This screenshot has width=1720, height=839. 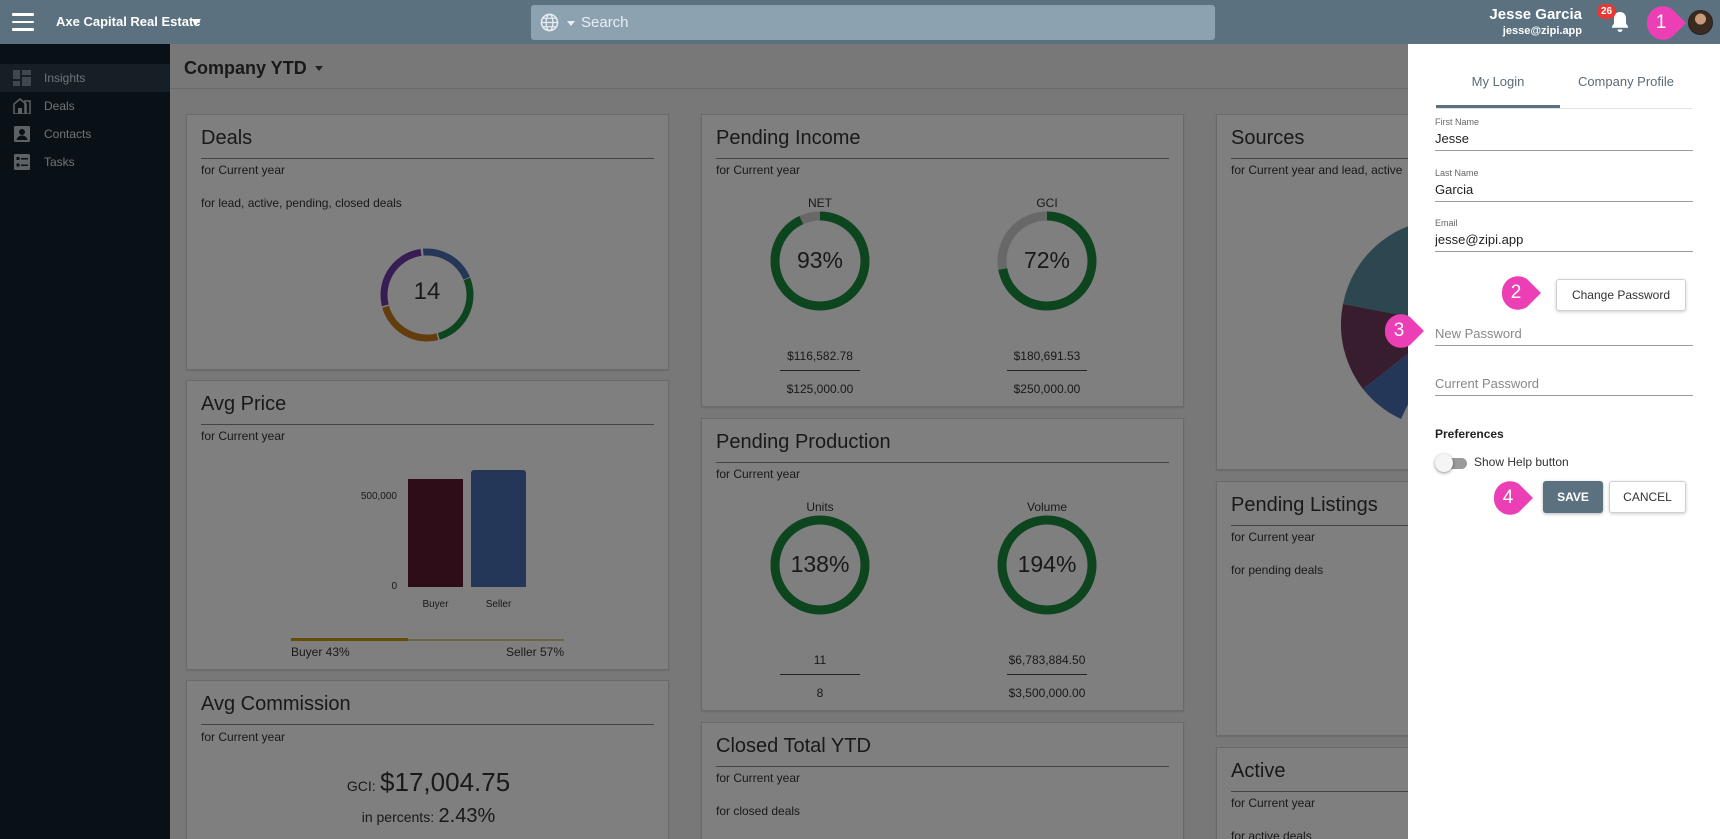 I want to click on email-label: Email, so click(x=1446, y=223).